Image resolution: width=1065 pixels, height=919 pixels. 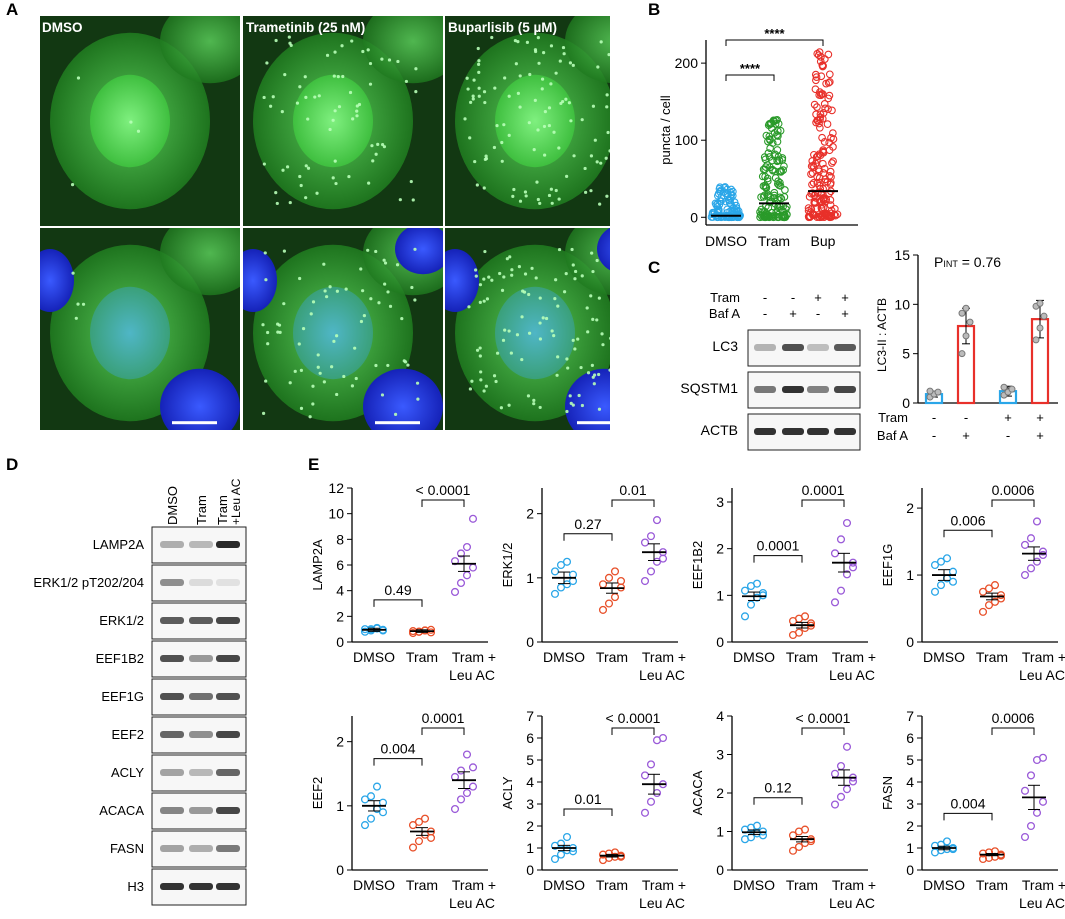 What do you see at coordinates (127, 848) in the screenshot?
I see `blot-d-row-label: FASN` at bounding box center [127, 848].